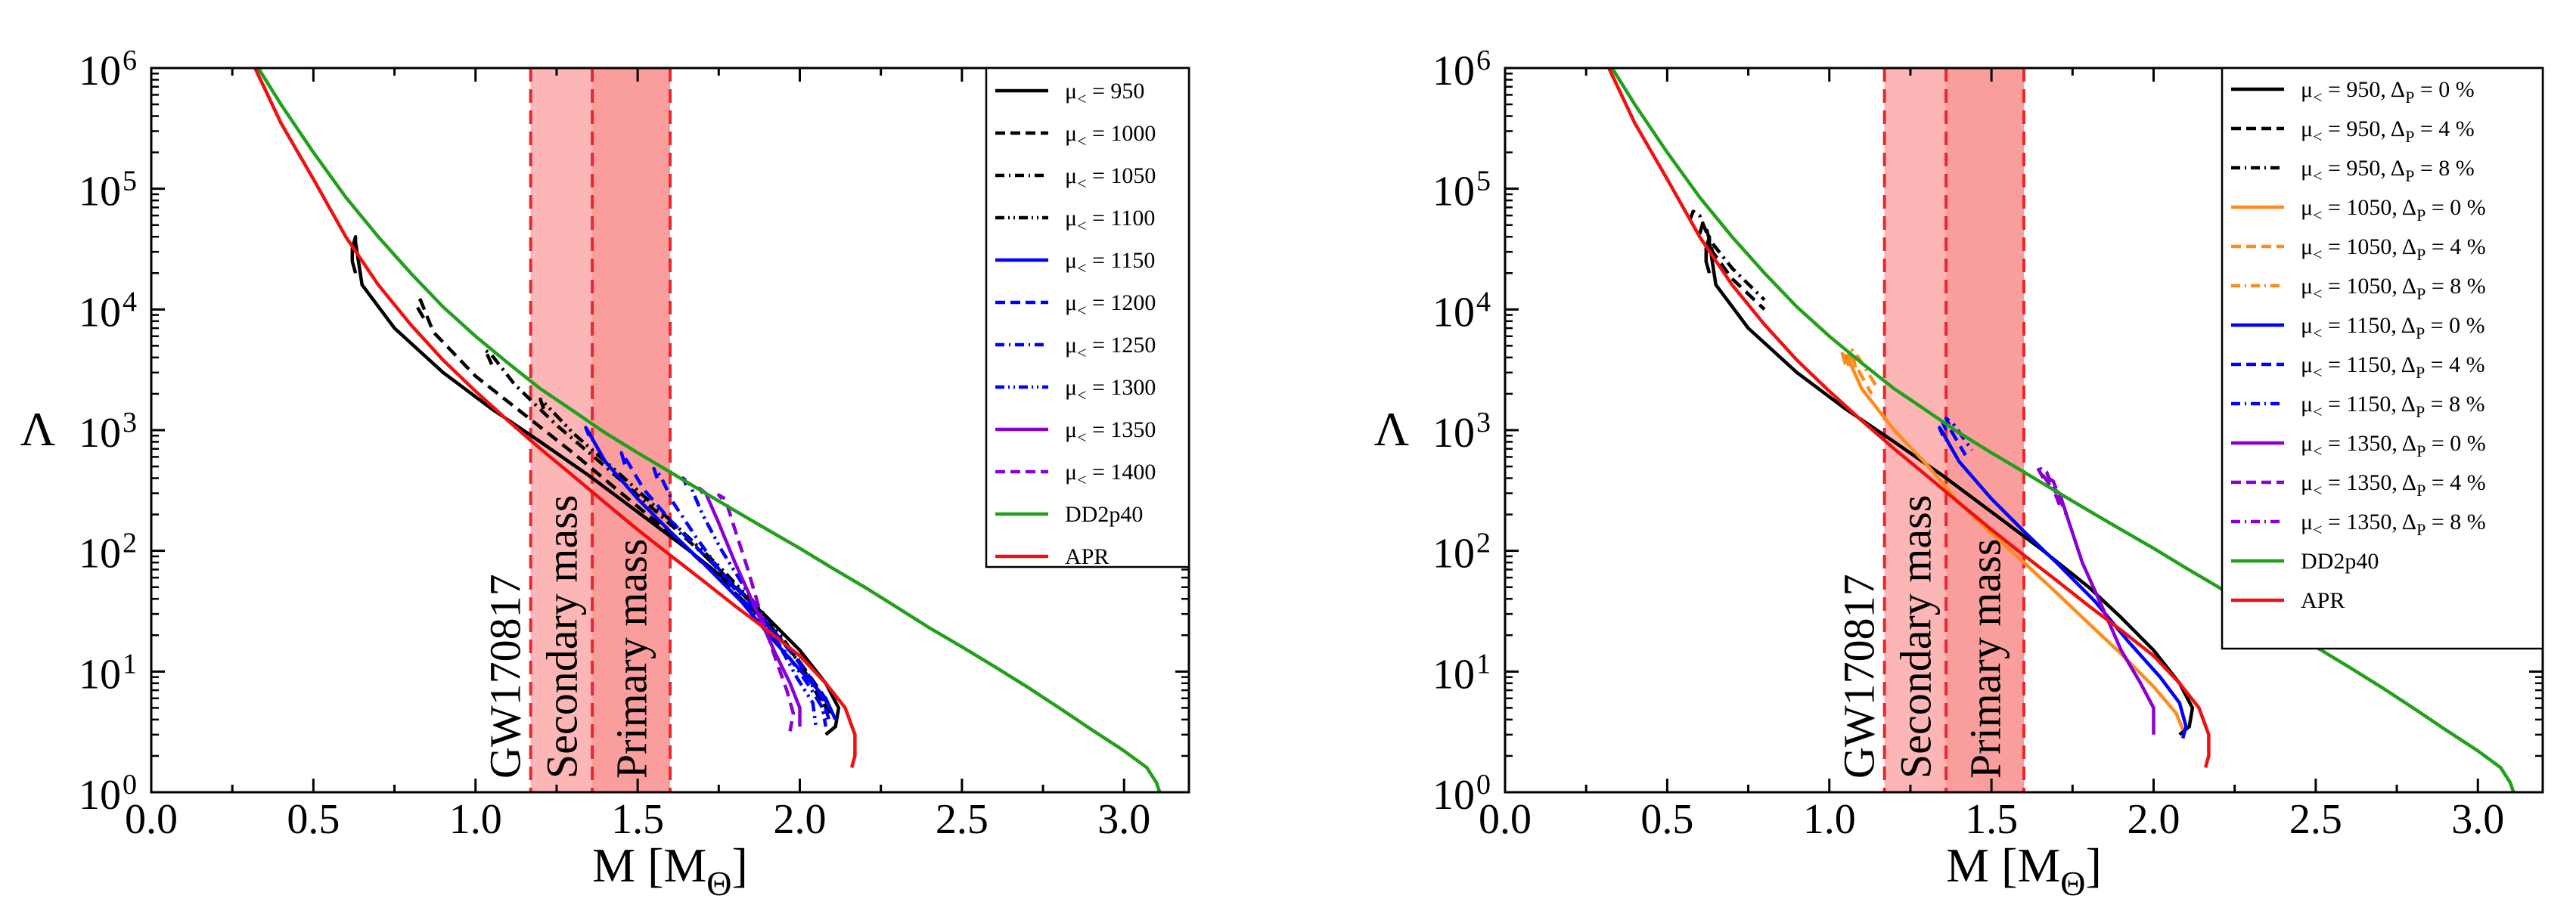 Image resolution: width=2576 pixels, height=920 pixels. What do you see at coordinates (2388, 131) in the screenshot?
I see `legend-entry: μ< = 950, ΔP = 4 %` at bounding box center [2388, 131].